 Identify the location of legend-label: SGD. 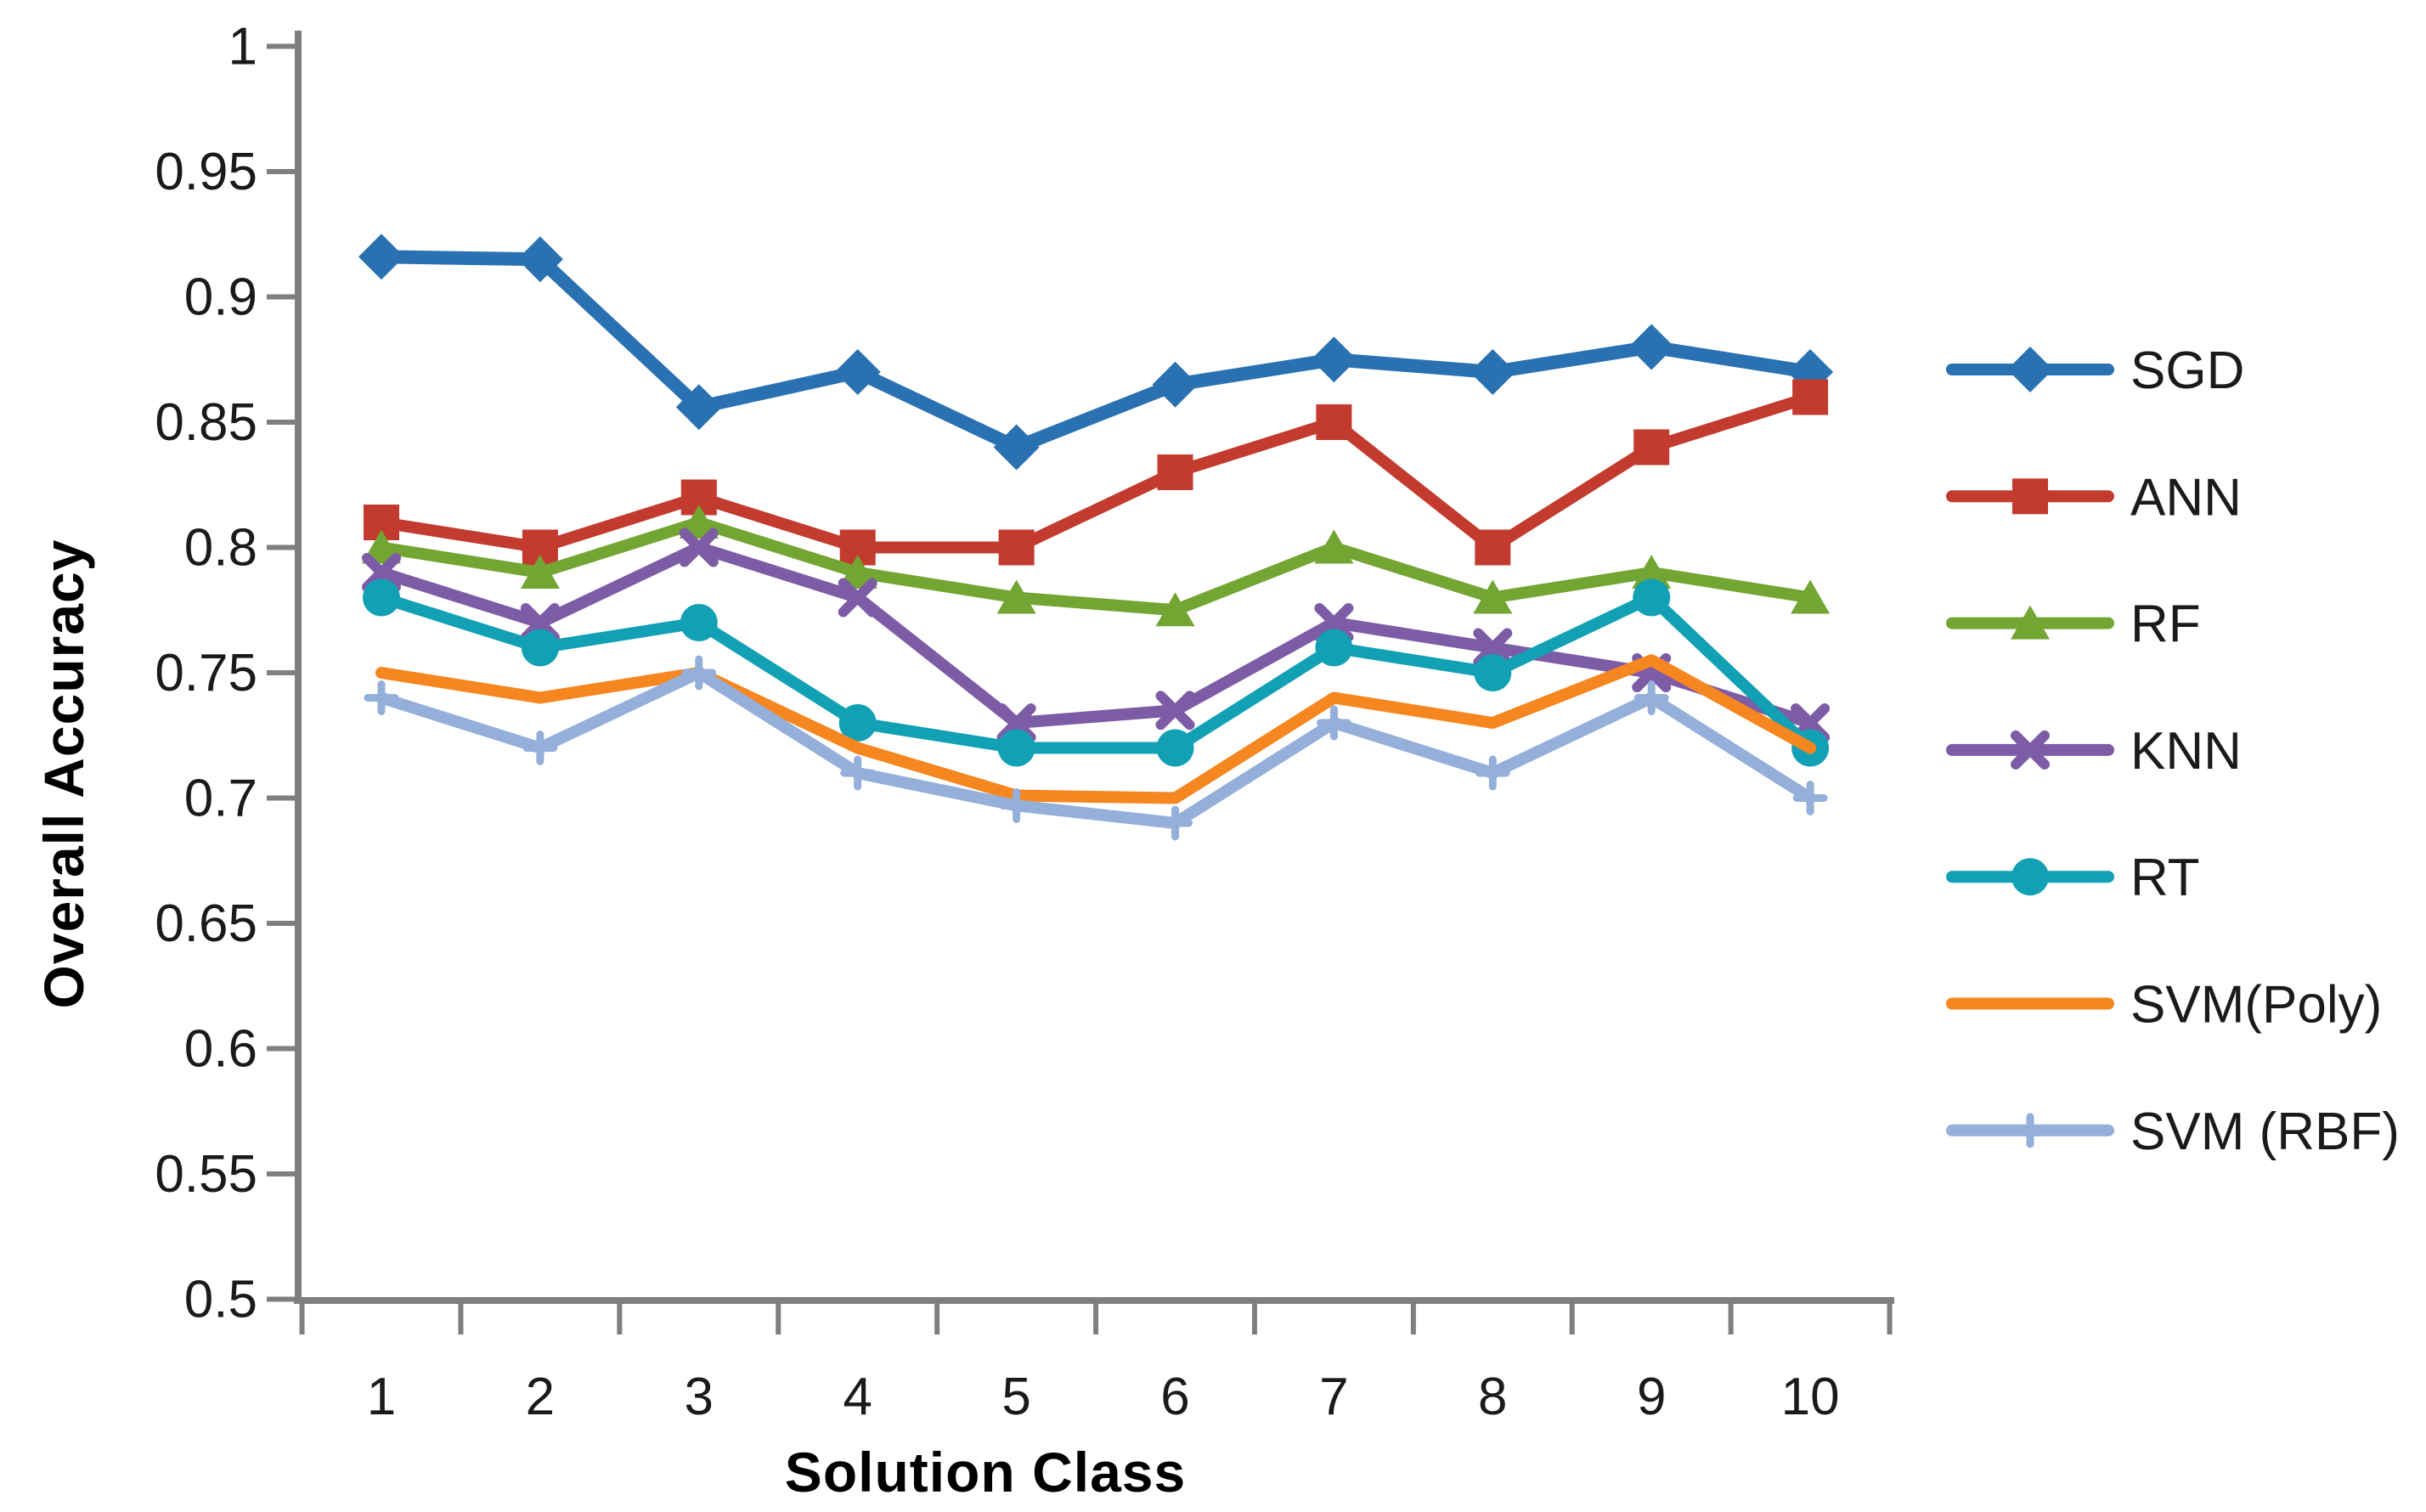
(2187, 370).